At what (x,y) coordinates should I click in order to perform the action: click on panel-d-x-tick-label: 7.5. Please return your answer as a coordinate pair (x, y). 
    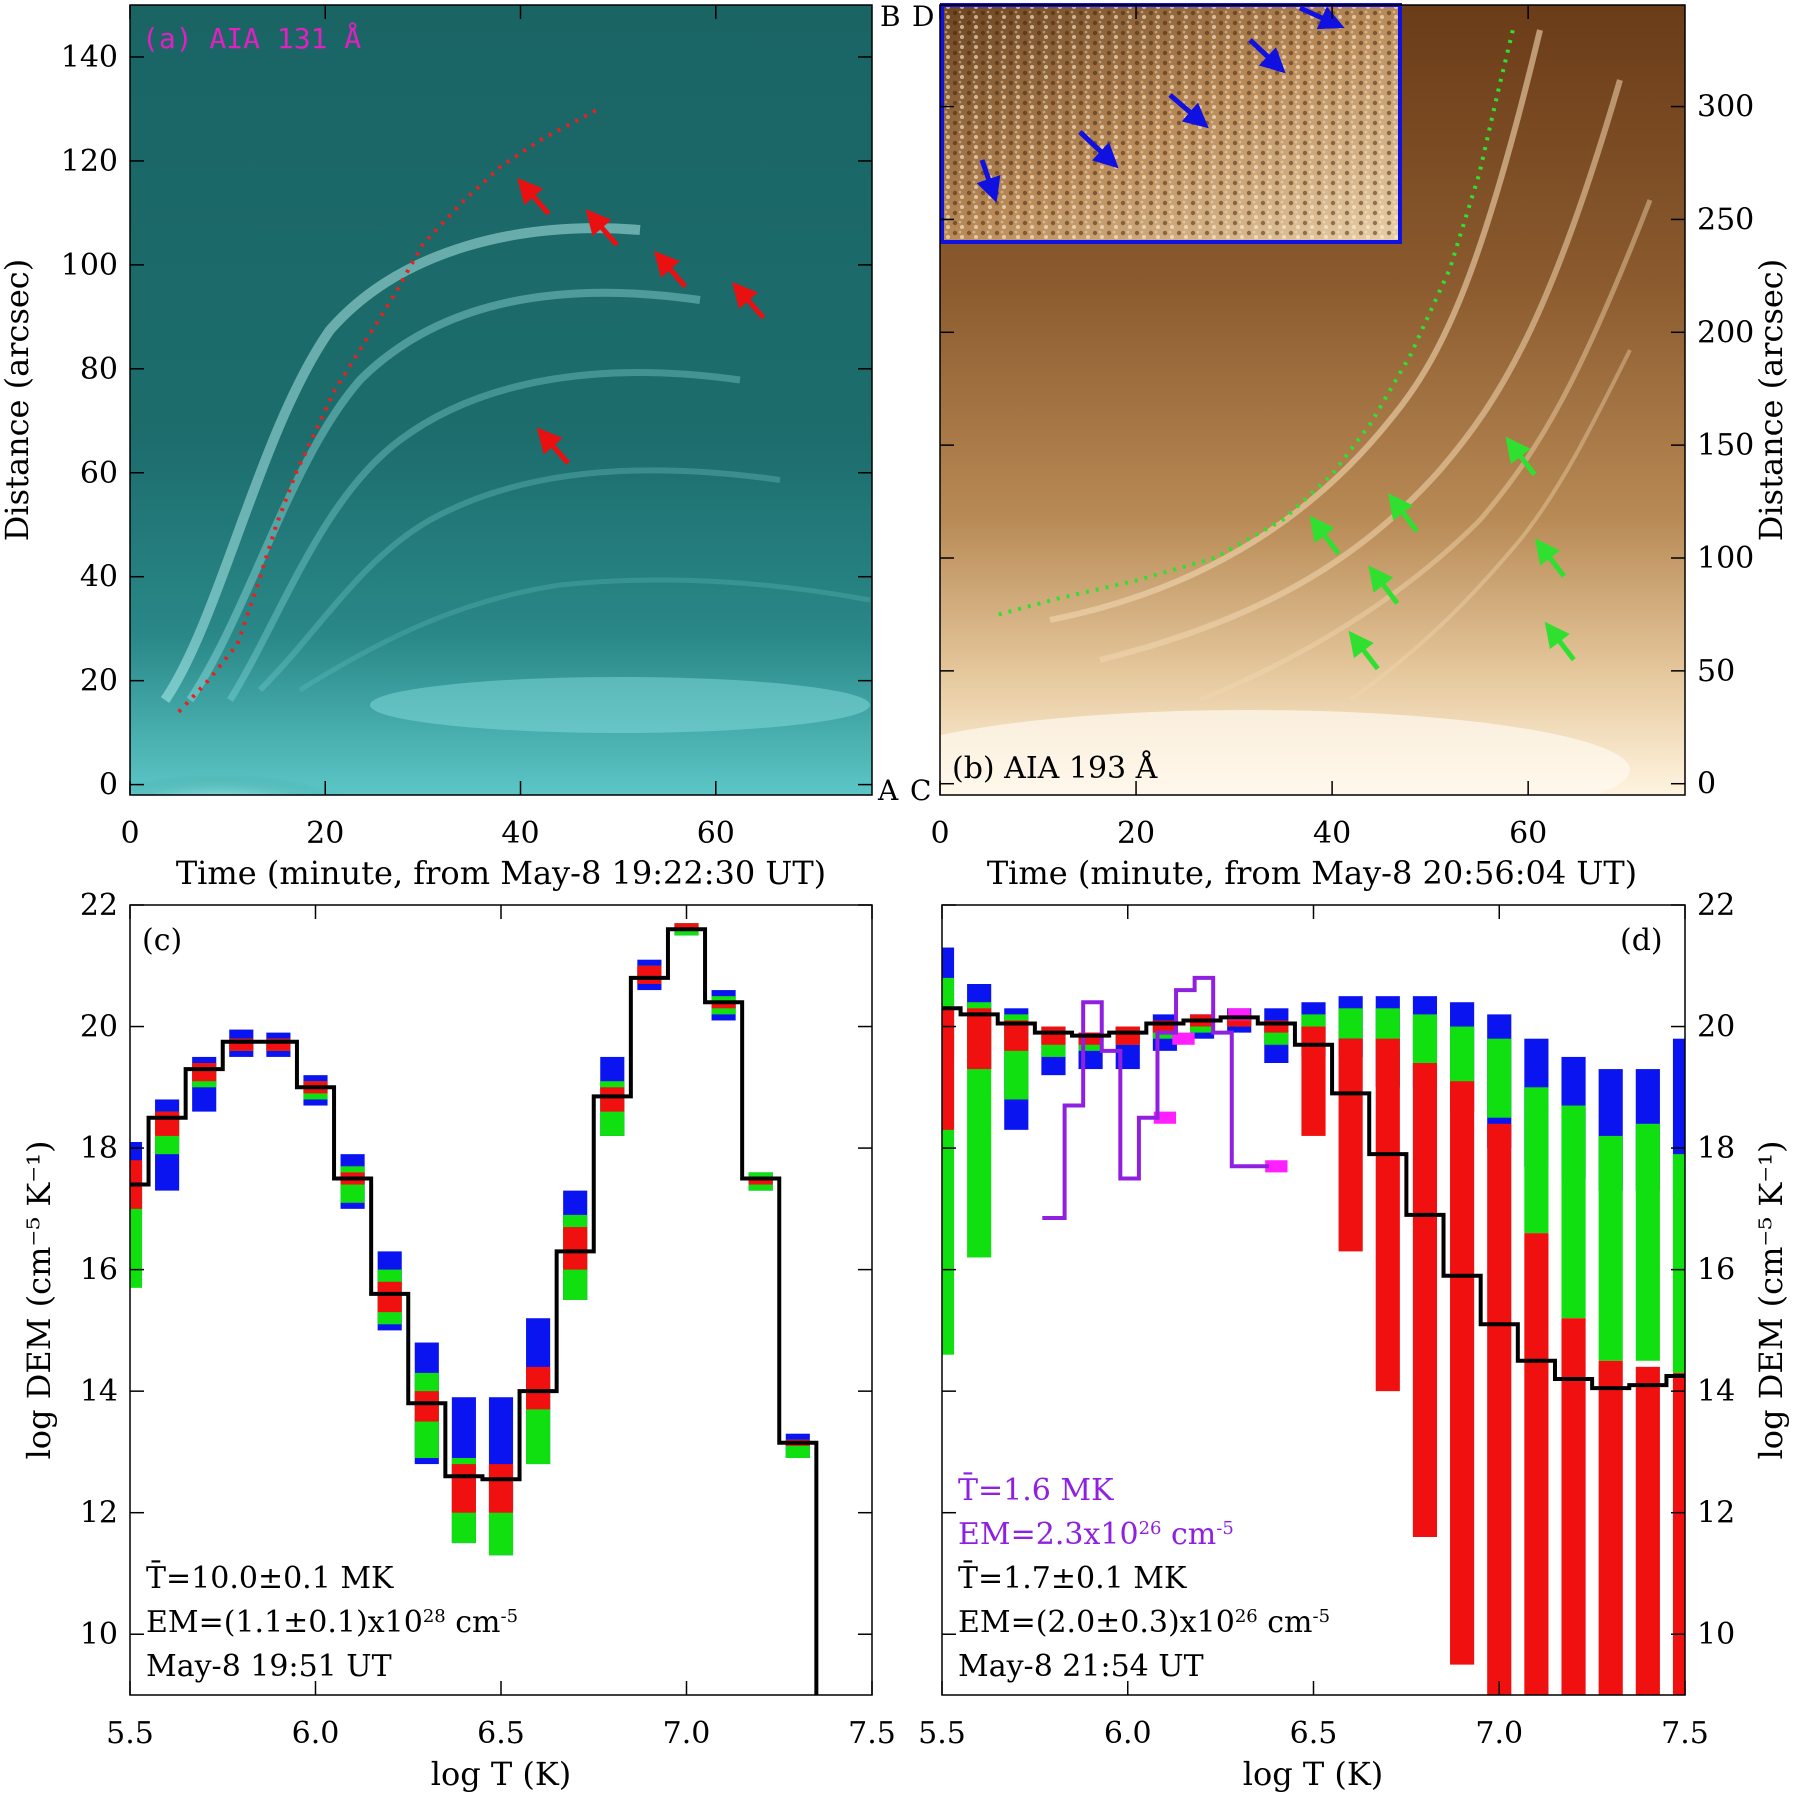
    Looking at the image, I should click on (1685, 1733).